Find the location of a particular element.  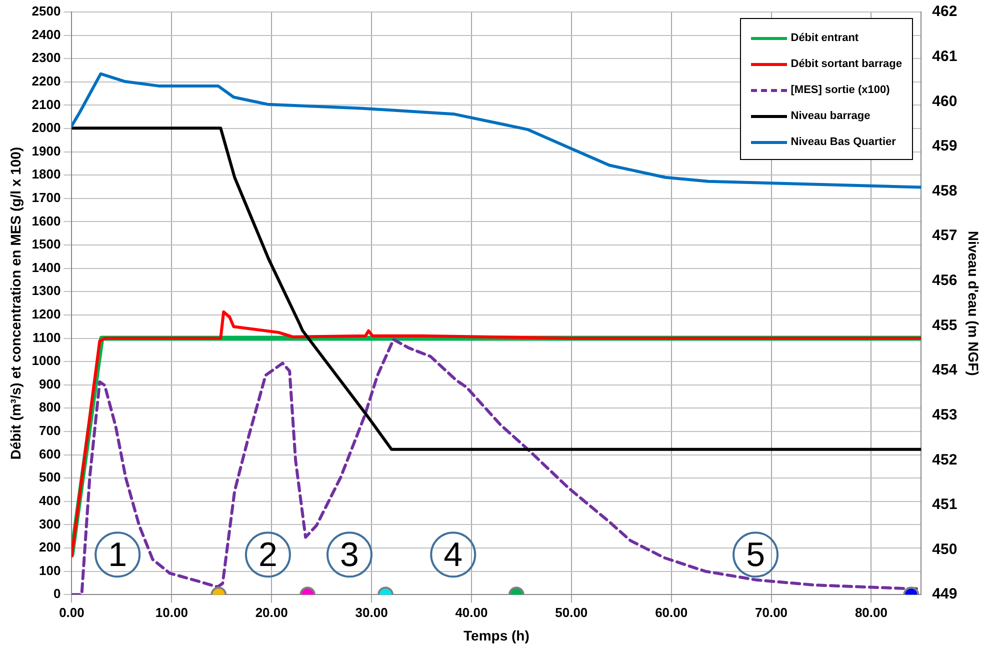

annotation: 1 is located at coordinates (118, 555).